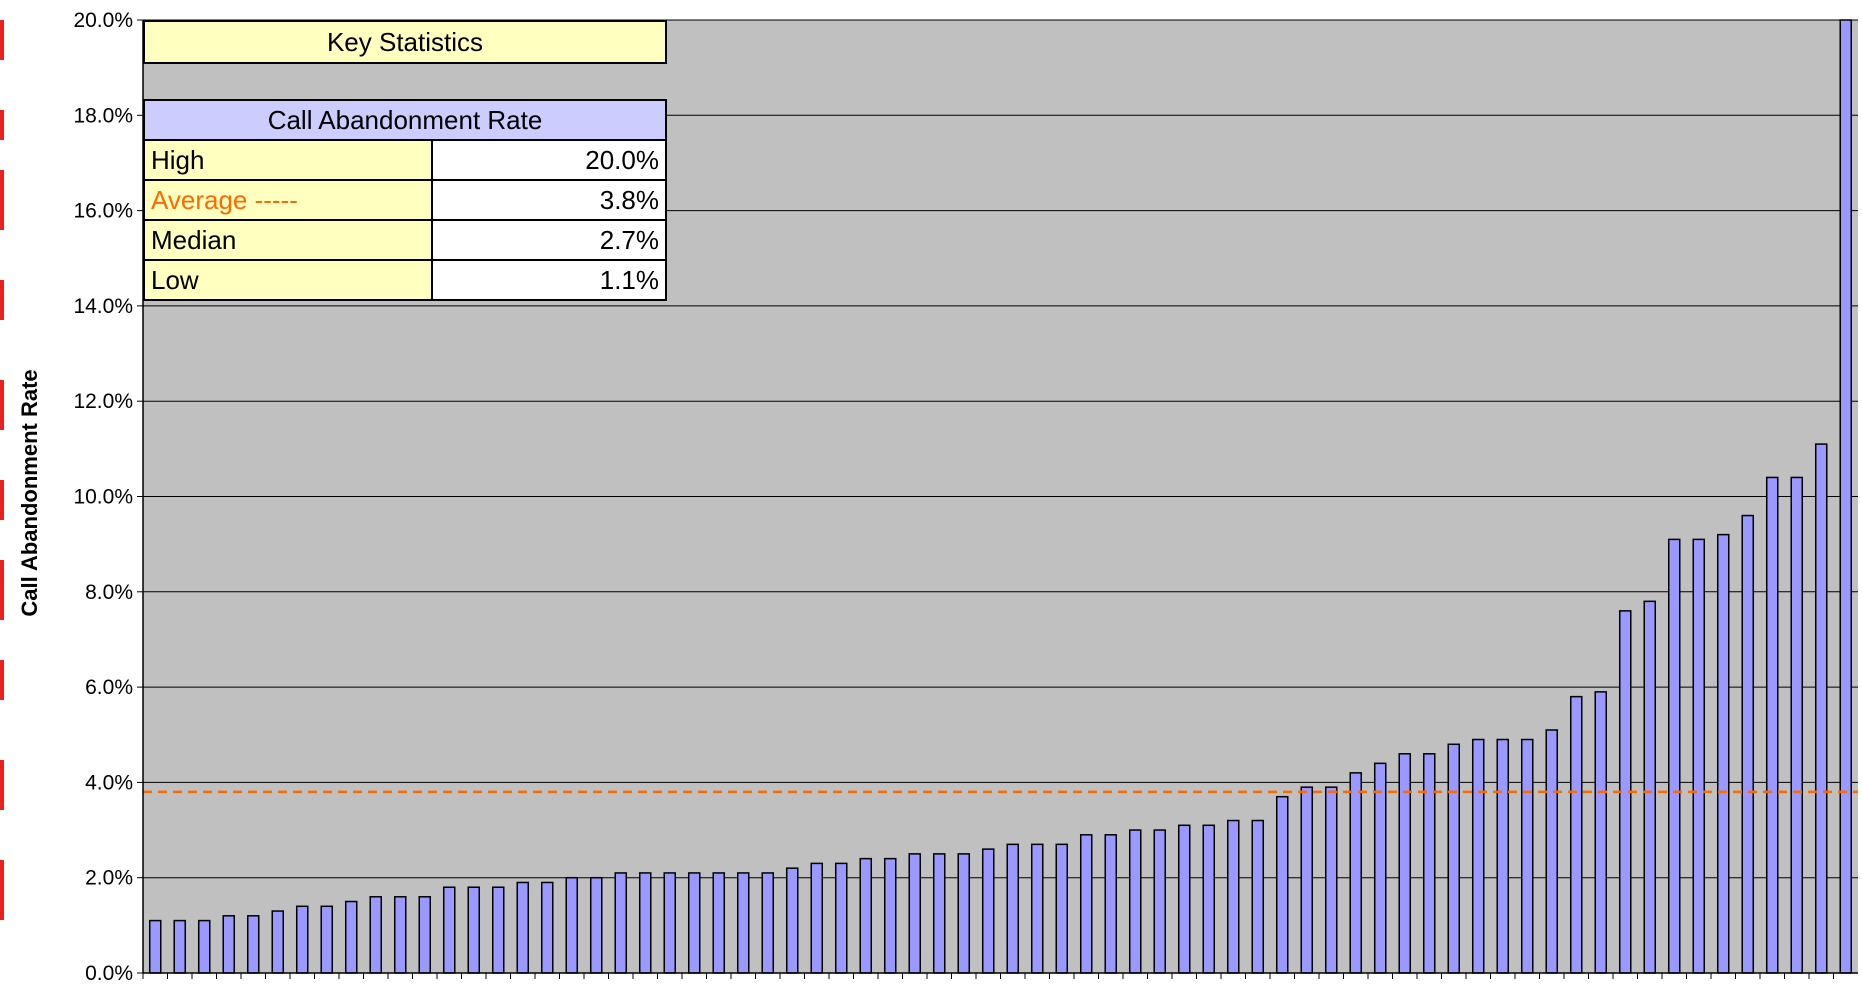 This screenshot has height=986, width=1862. I want to click on y-tick-label: 4.0%, so click(109, 782).